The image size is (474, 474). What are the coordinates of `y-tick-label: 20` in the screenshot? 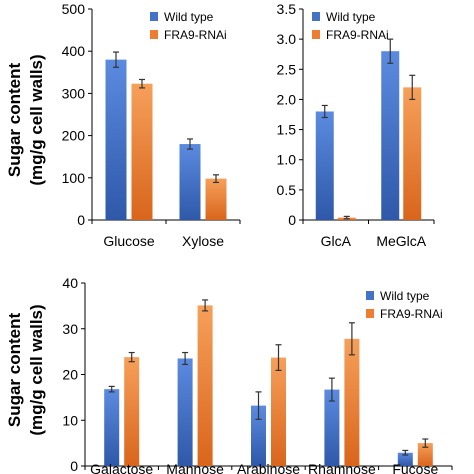 It's located at (70, 375).